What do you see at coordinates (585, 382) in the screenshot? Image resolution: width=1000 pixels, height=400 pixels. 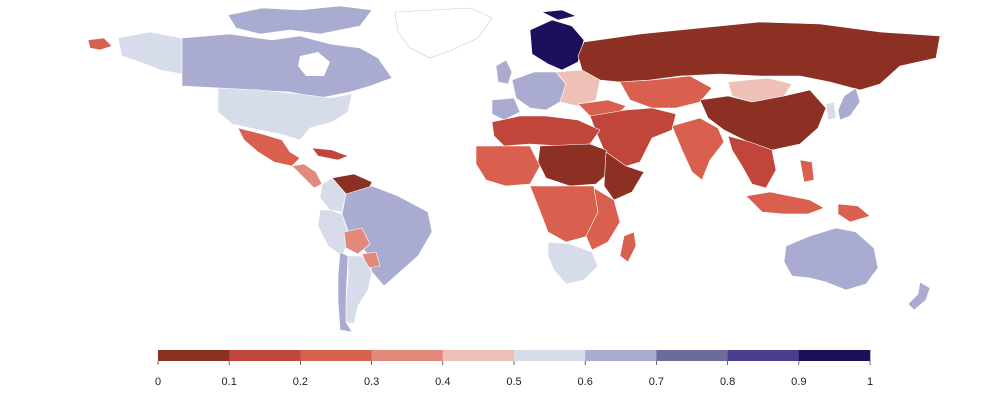 I see `legend-tick-label: 0.6` at bounding box center [585, 382].